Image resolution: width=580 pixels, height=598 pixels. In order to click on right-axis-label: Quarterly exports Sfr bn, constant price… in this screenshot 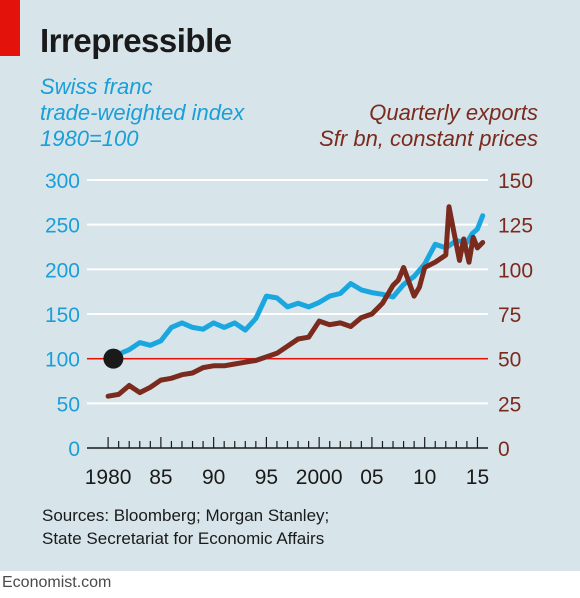, I will do `click(378, 126)`.